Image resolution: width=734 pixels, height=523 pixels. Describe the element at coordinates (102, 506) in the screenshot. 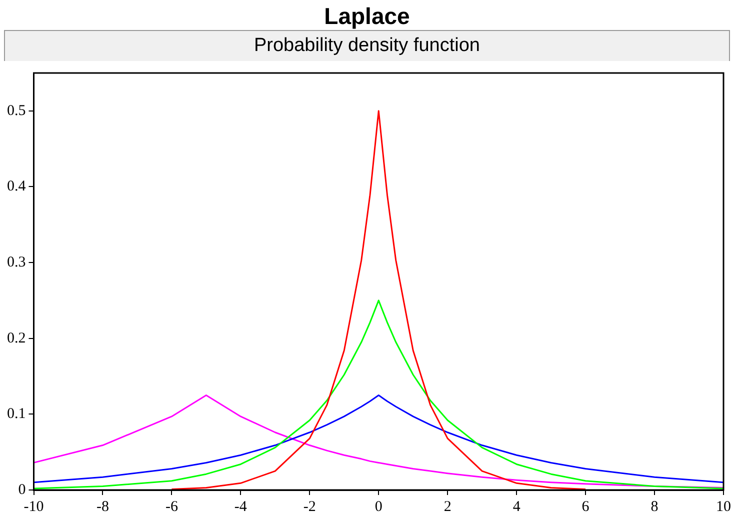

I see `x-tick-label: -8` at that location.